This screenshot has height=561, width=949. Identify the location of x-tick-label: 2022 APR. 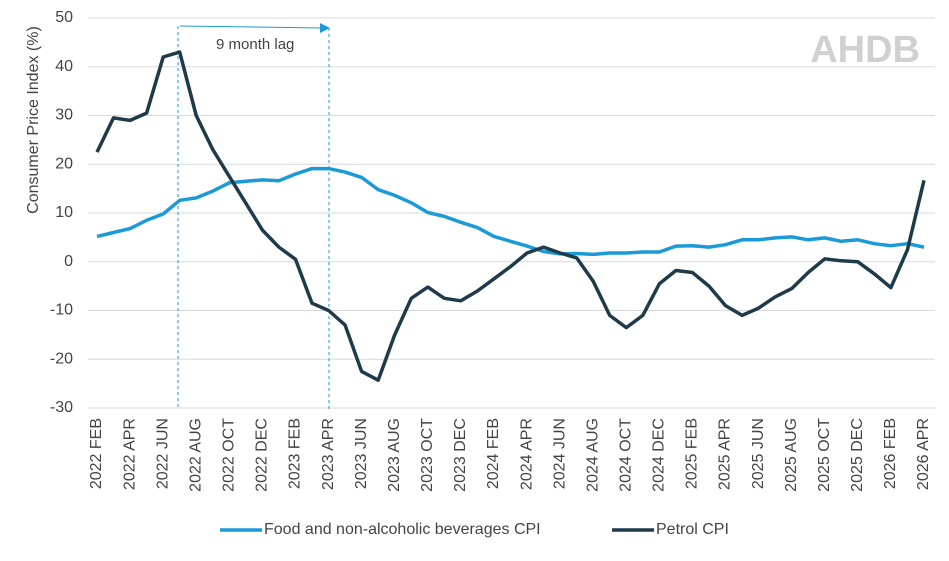
(129, 454).